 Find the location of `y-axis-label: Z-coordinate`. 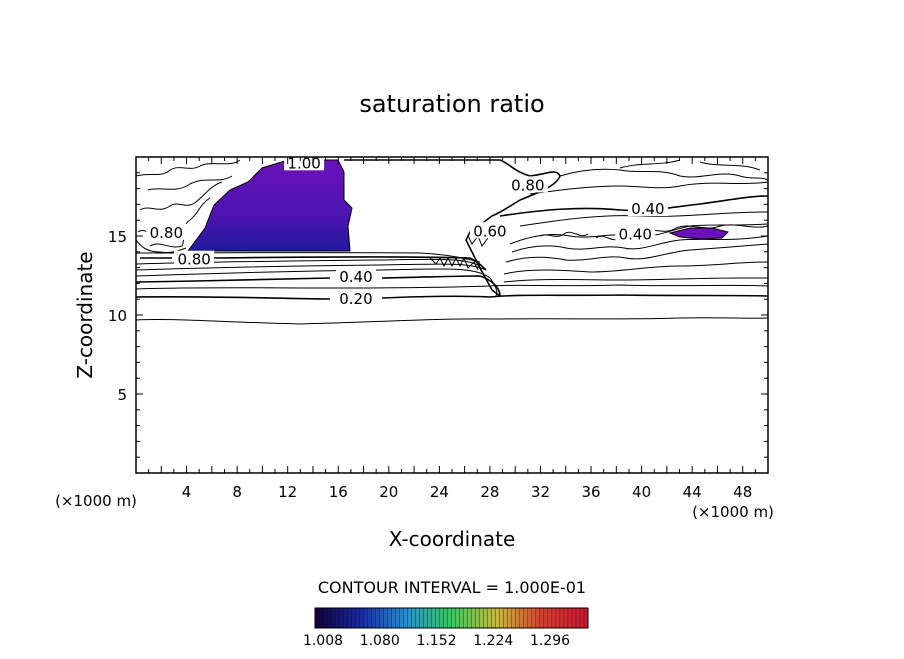

y-axis-label: Z-coordinate is located at coordinates (85, 314).